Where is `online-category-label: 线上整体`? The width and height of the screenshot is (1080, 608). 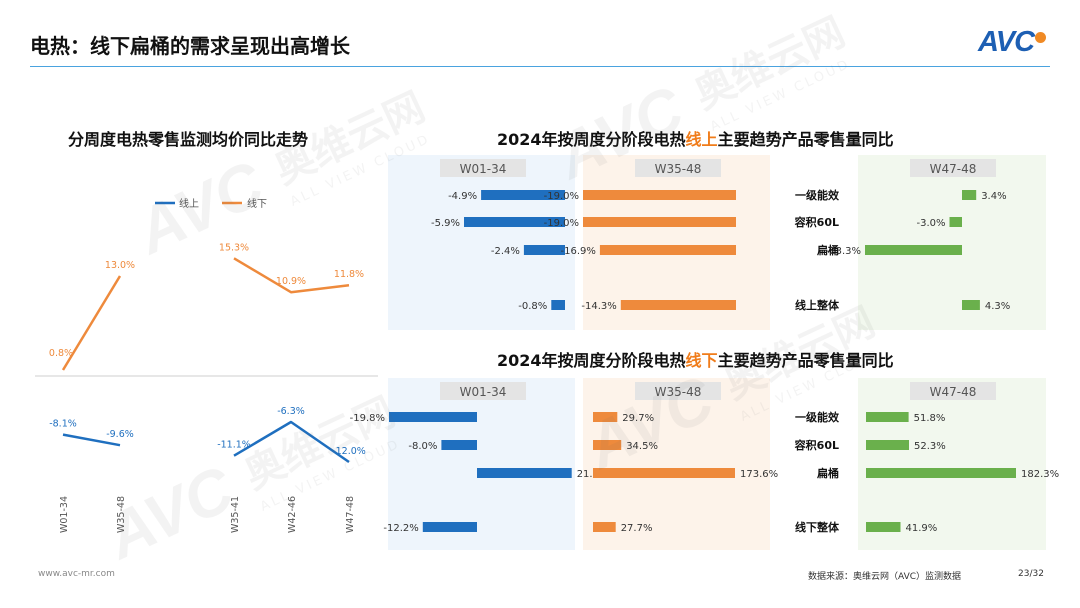 online-category-label: 线上整体 is located at coordinates (817, 305).